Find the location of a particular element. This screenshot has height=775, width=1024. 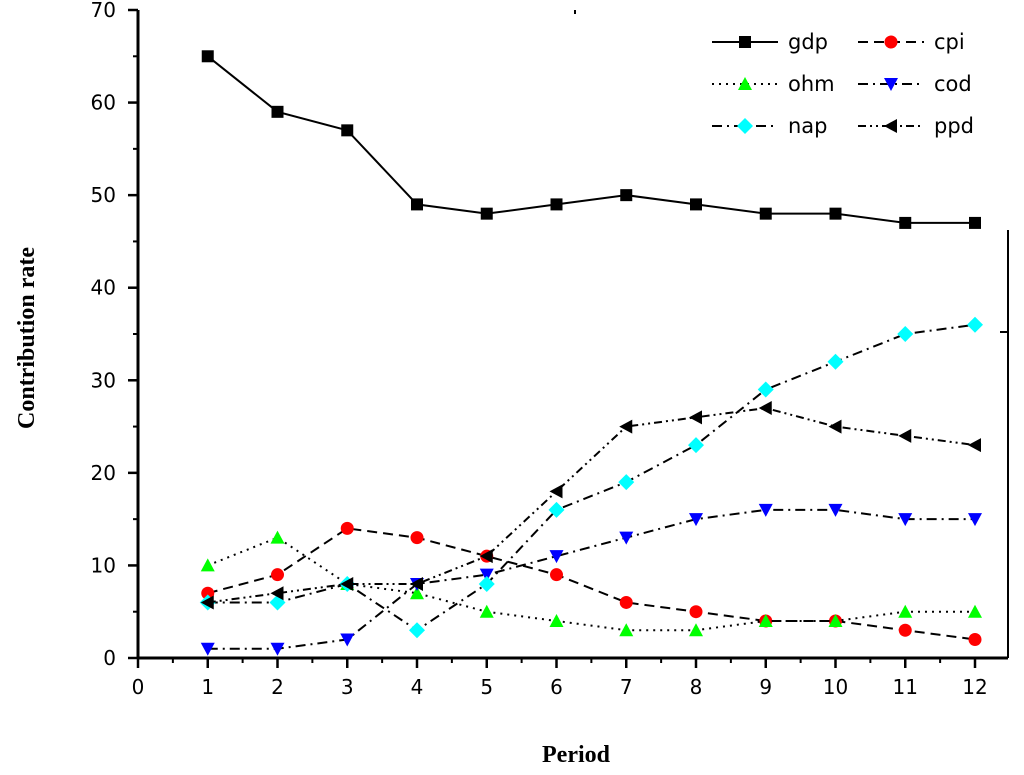

series-ohm is located at coordinates (591, 583).